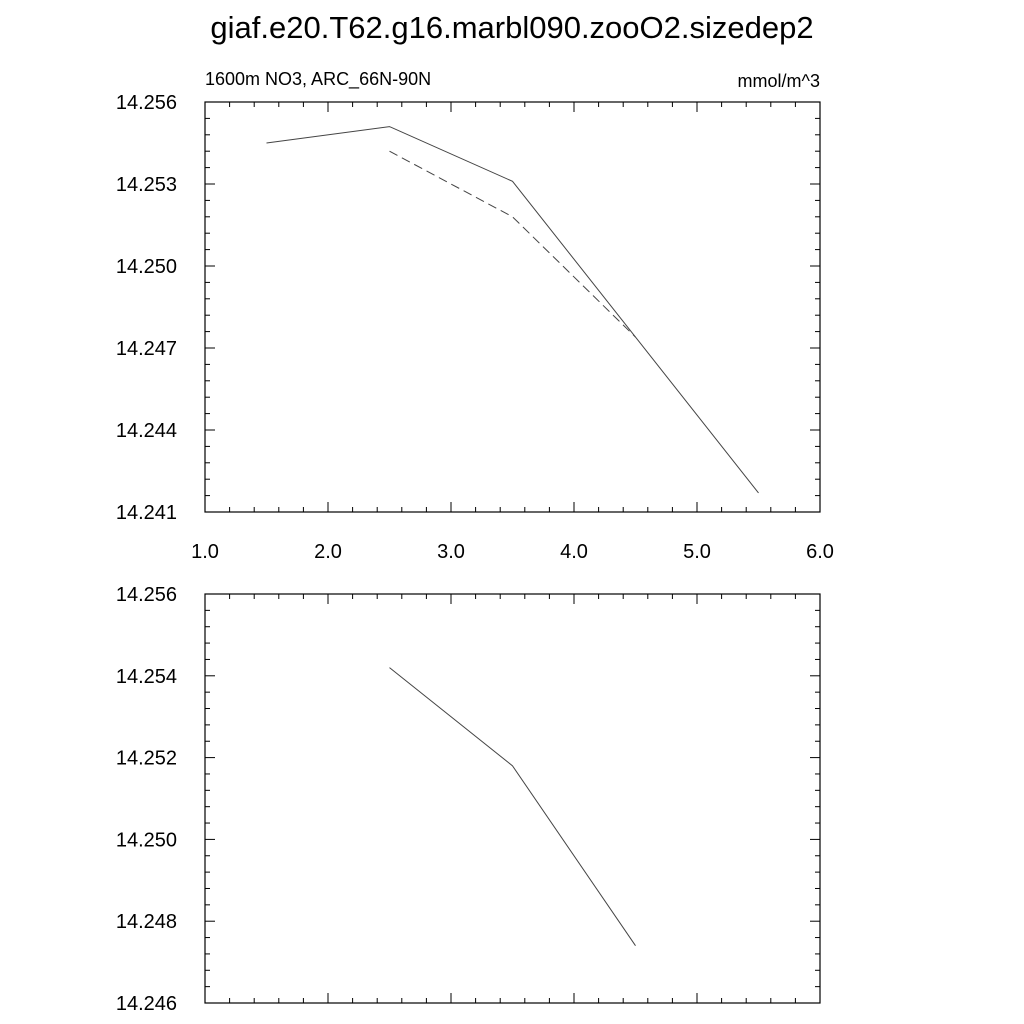 The image size is (1024, 1024). I want to click on y-tick-label: 14.241, so click(146, 513).